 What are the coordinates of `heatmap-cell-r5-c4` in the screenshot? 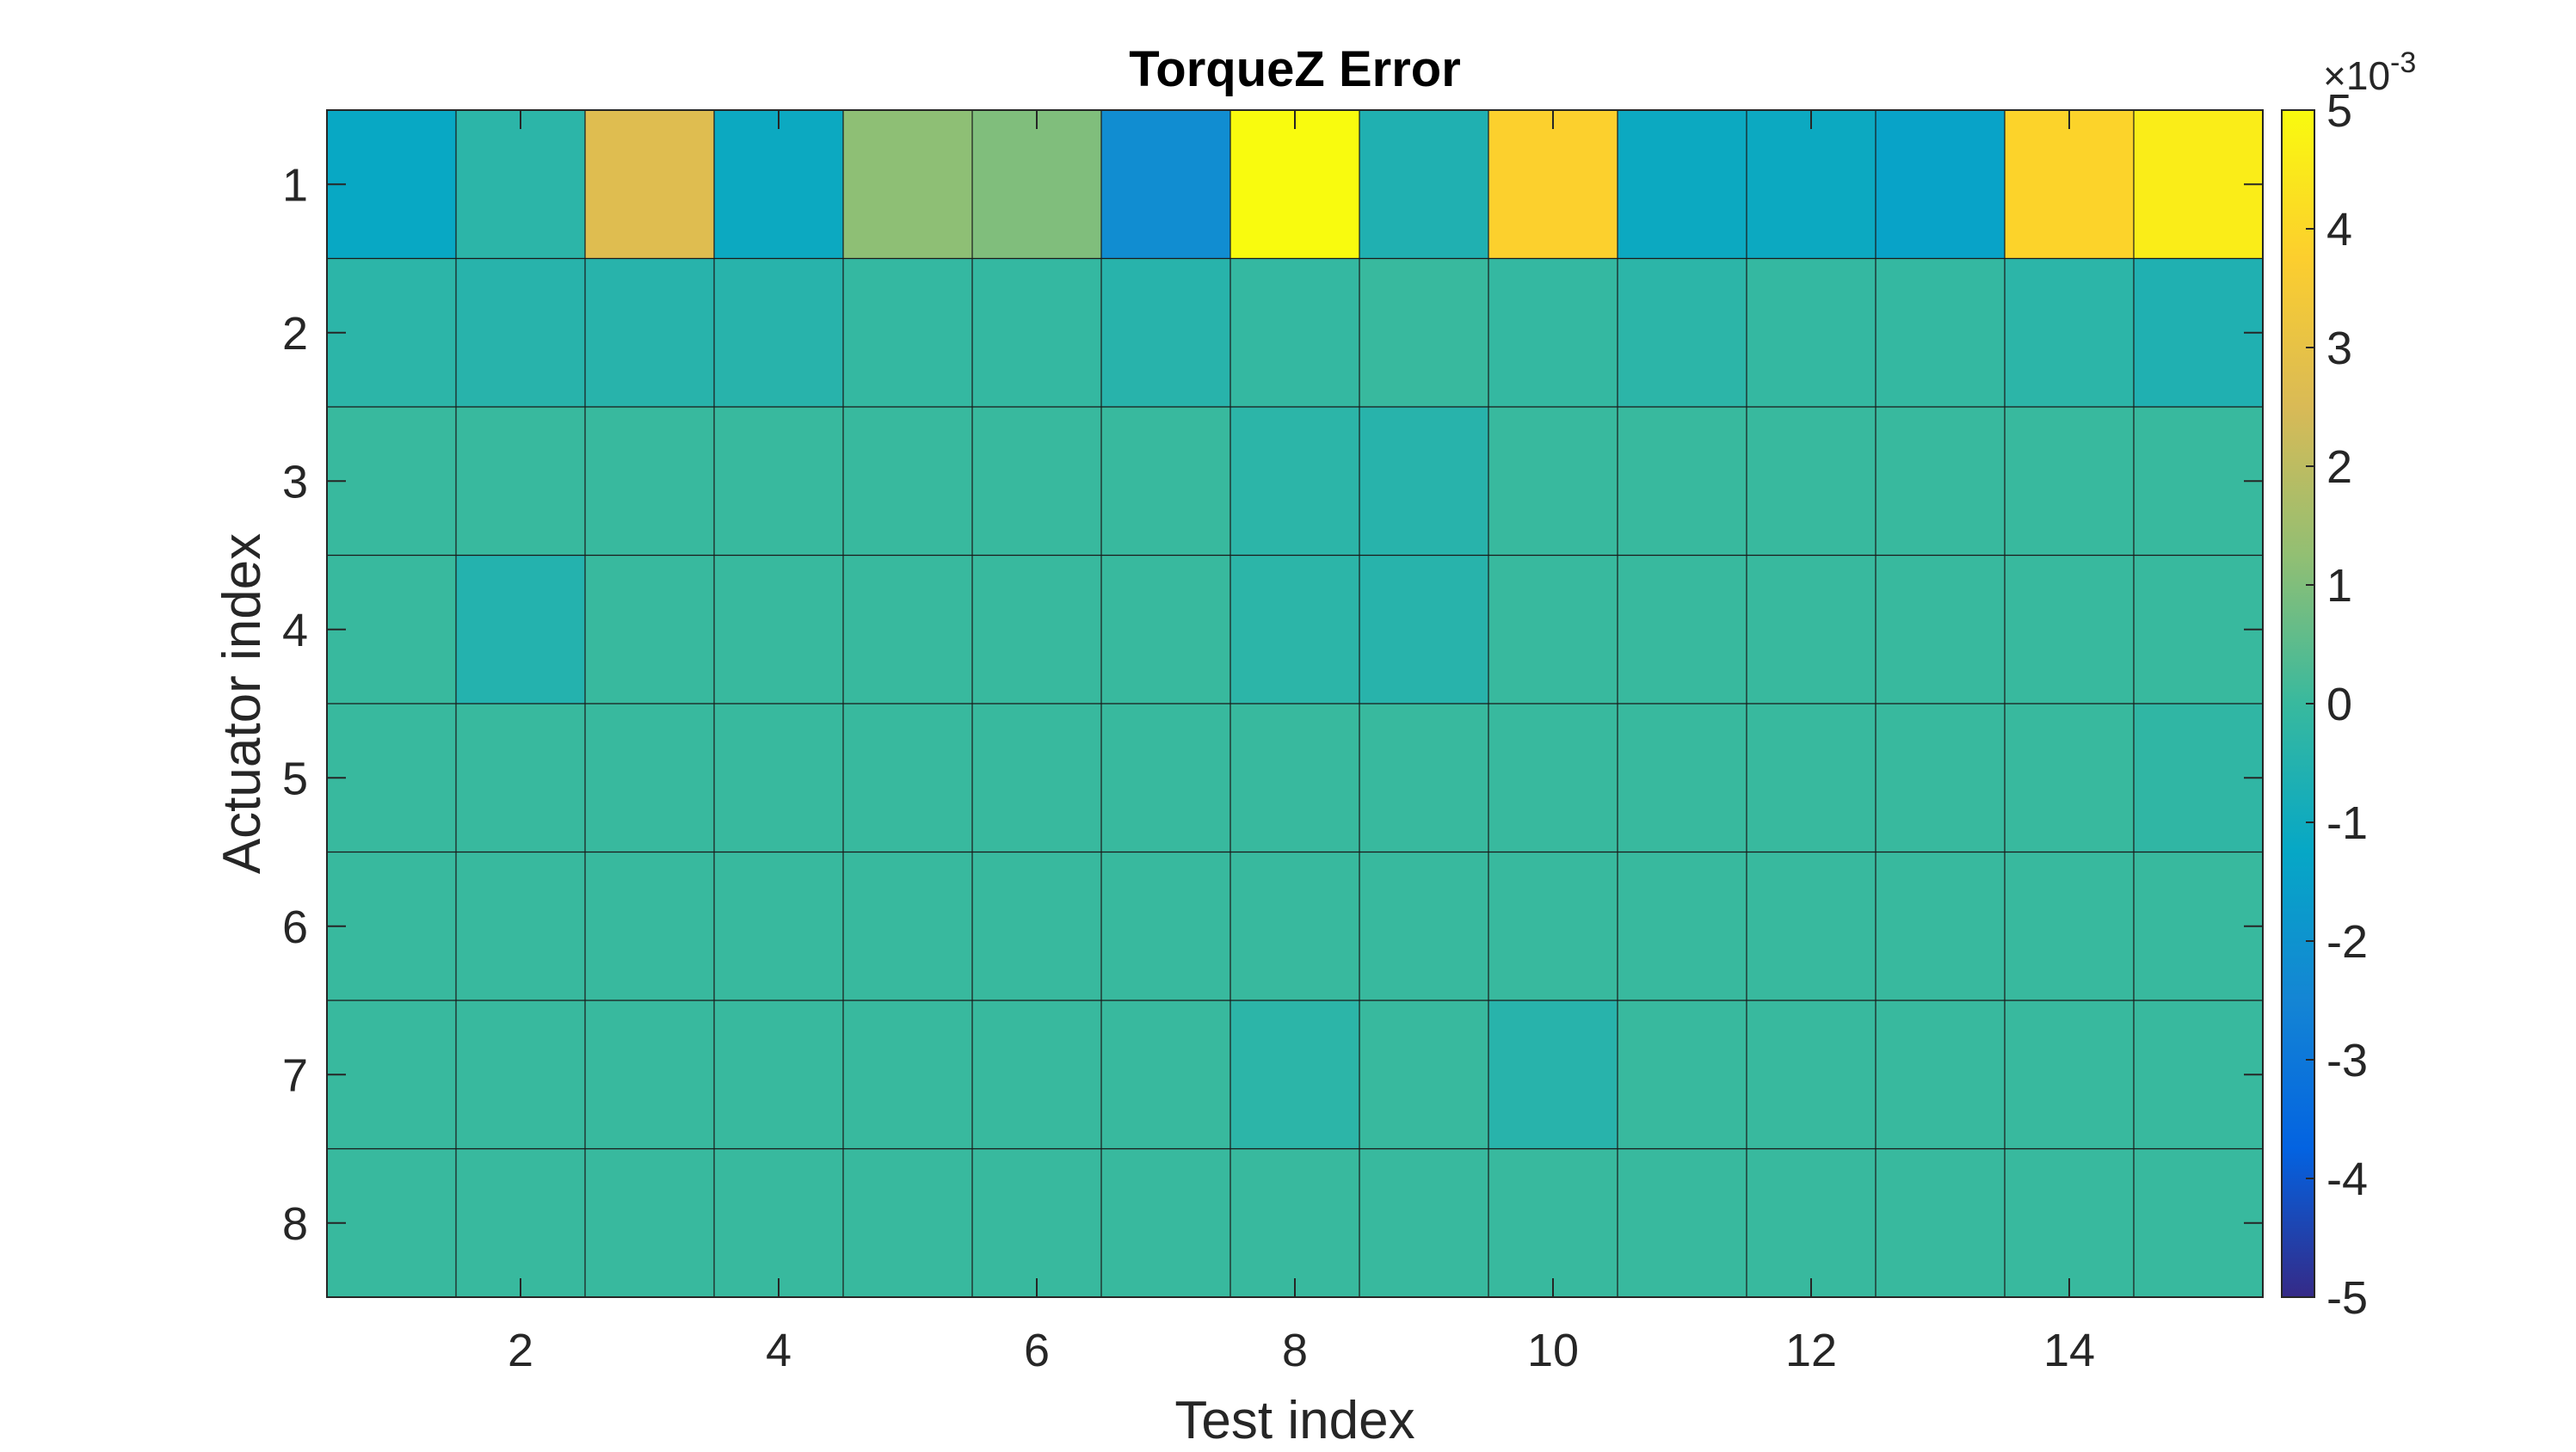 It's located at (778, 778).